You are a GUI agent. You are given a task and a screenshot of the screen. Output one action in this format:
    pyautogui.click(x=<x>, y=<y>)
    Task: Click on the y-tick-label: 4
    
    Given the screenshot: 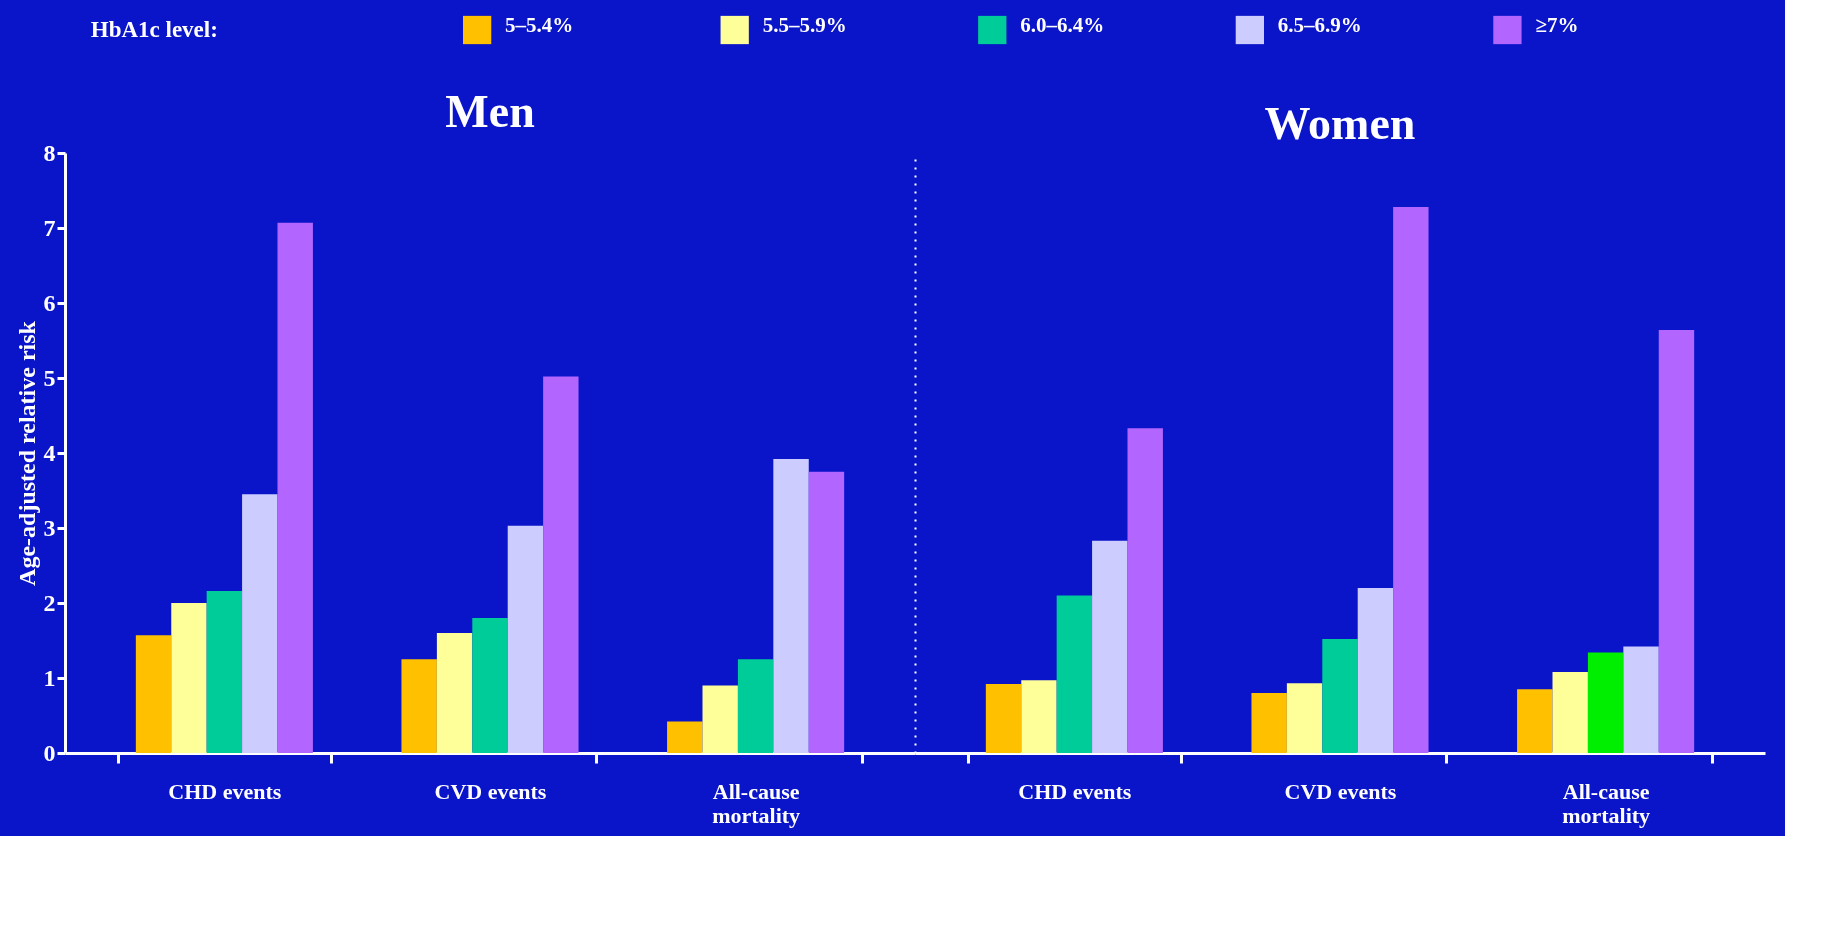 What is the action you would take?
    pyautogui.click(x=49, y=452)
    